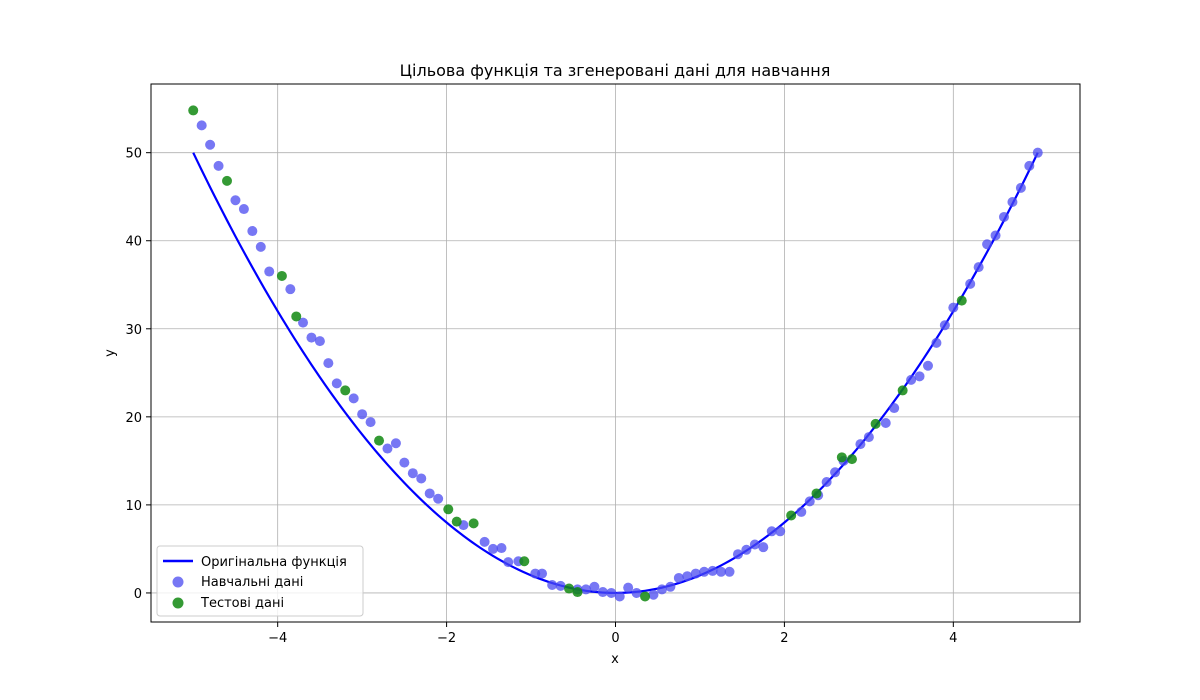 The width and height of the screenshot is (1200, 700). What do you see at coordinates (615, 638) in the screenshot?
I see `x-tick-label: 0` at bounding box center [615, 638].